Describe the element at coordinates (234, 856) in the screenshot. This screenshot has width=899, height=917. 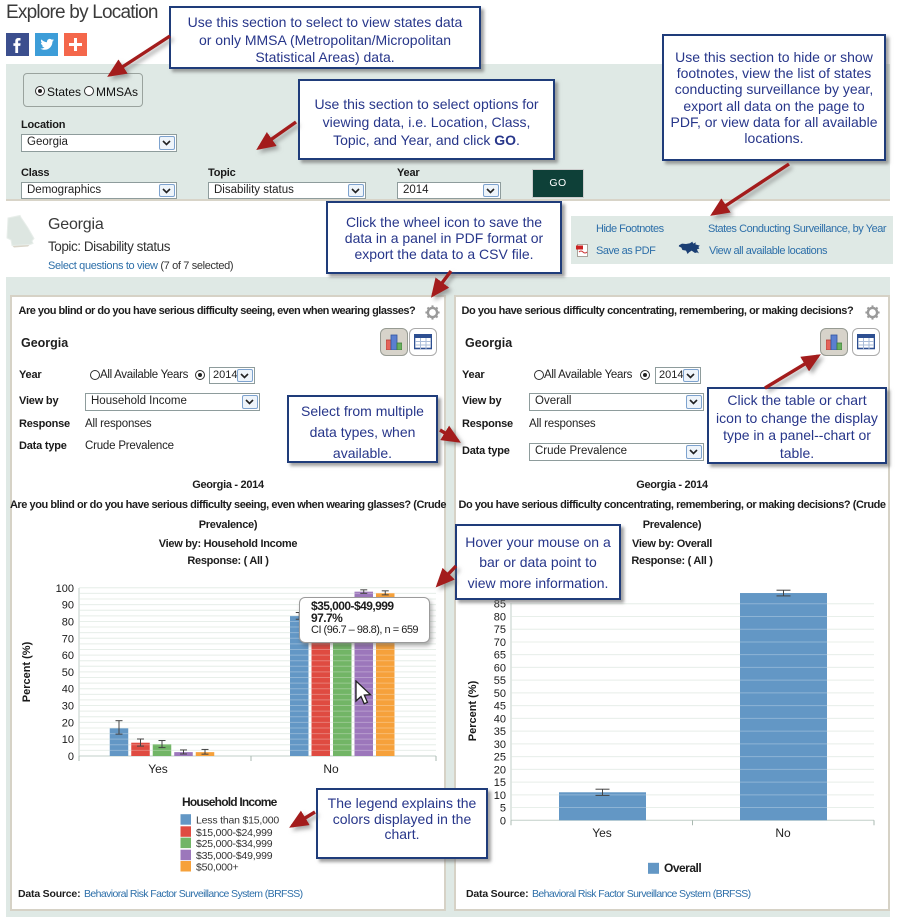
I see `svg-text: $35,000-$49,999` at that location.